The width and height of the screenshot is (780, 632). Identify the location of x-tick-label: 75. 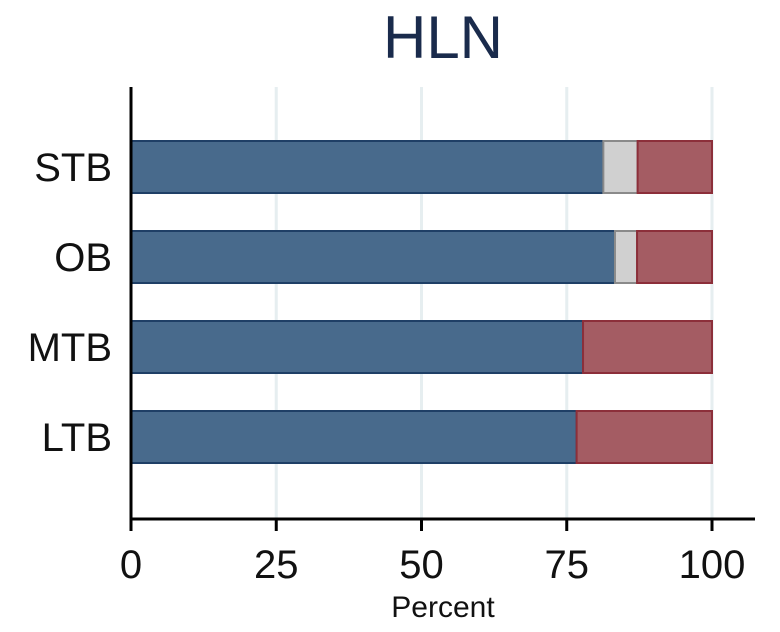
(567, 565).